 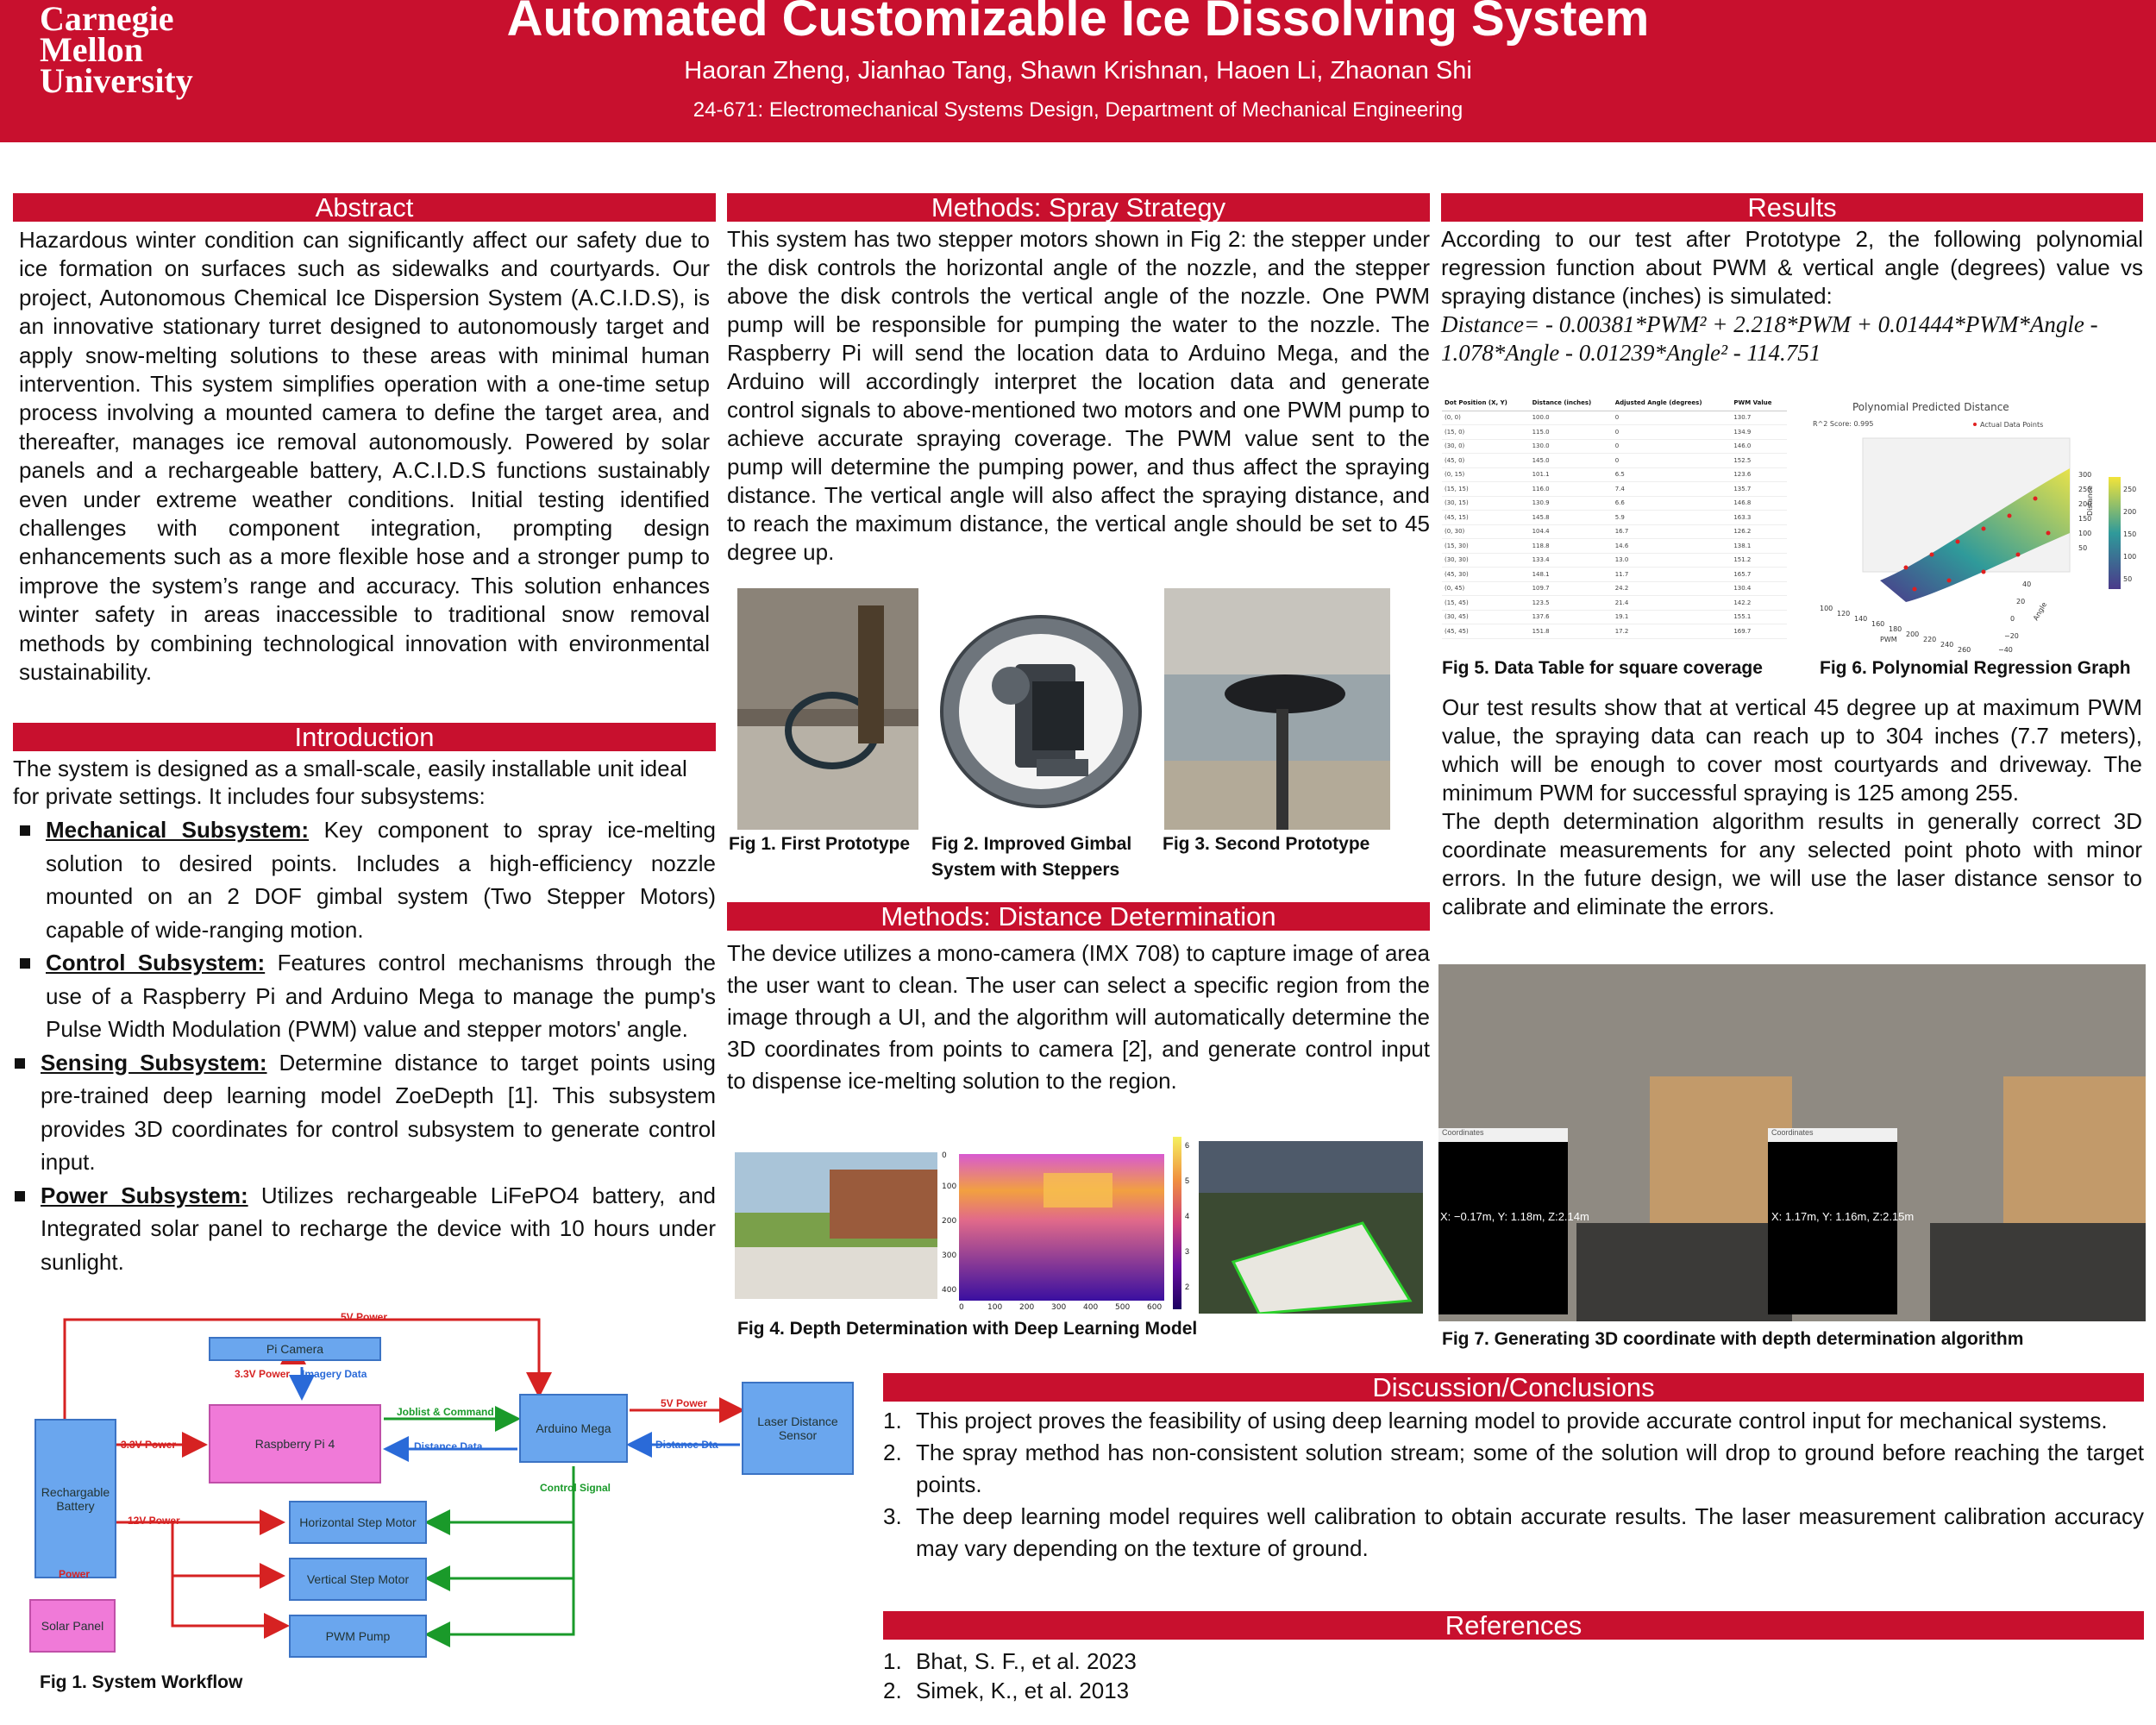 I want to click on depth-x-tick: 600, so click(x=1154, y=1307).